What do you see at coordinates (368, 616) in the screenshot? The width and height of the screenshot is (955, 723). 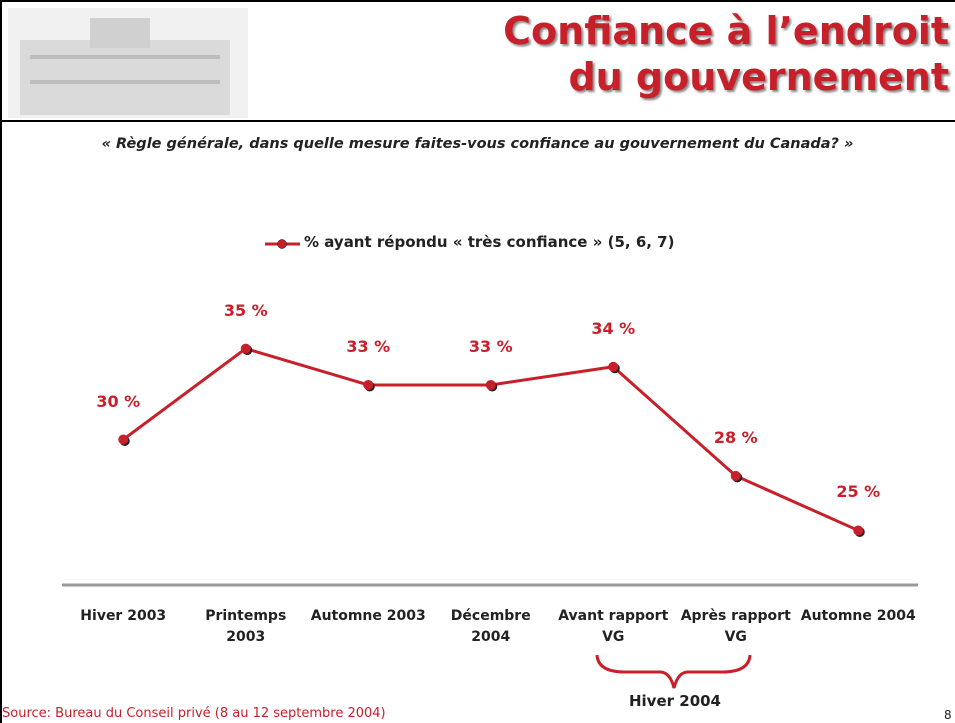 I see `x-tick-label: Automne 2003` at bounding box center [368, 616].